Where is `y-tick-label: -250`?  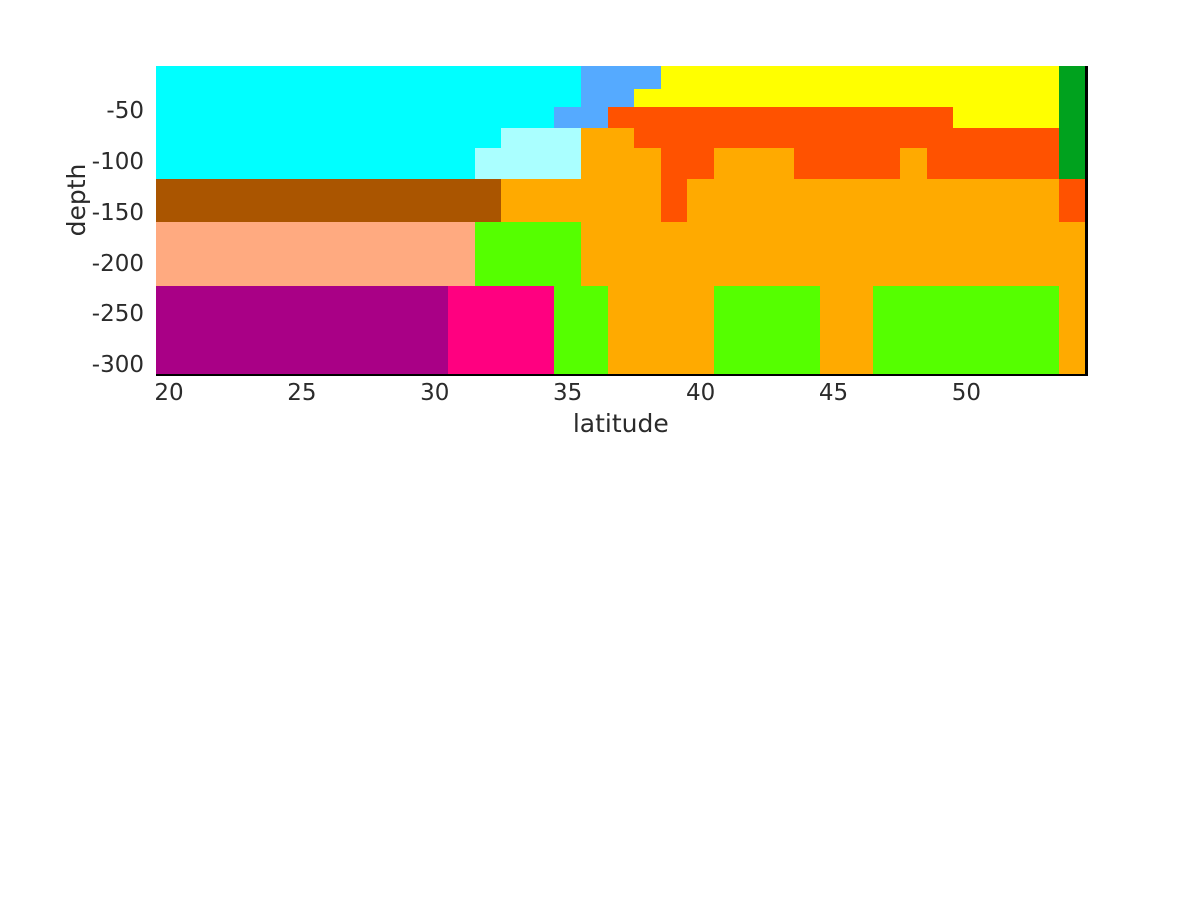
y-tick-label: -250 is located at coordinates (117, 314).